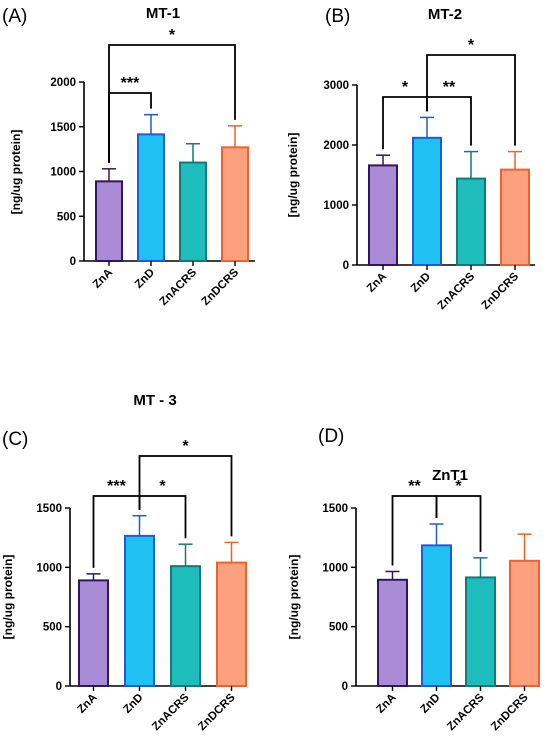 This screenshot has width=550, height=748. Describe the element at coordinates (14, 16) in the screenshot. I see `panel-label: (A)` at that location.